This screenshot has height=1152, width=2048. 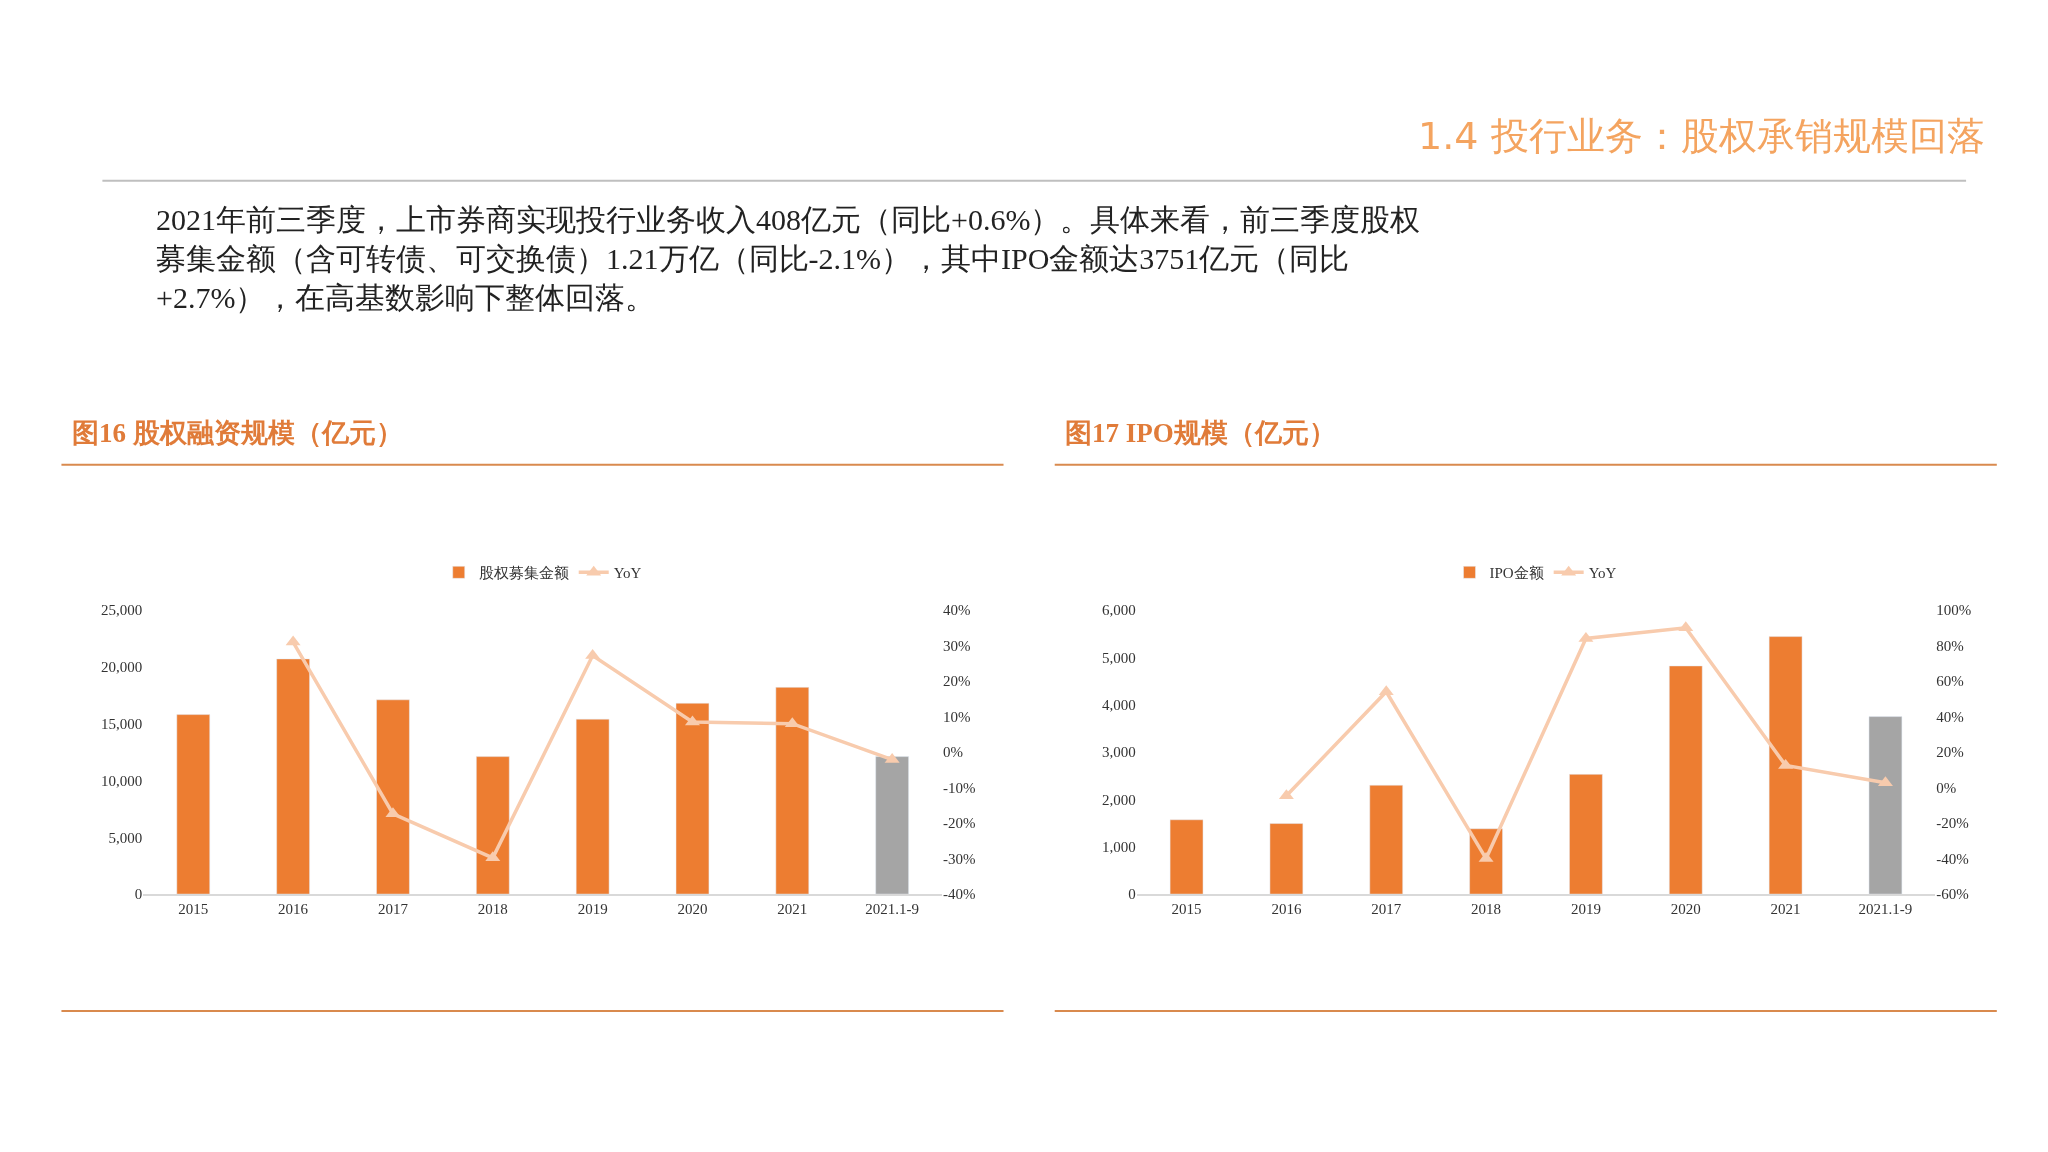 What do you see at coordinates (1950, 645) in the screenshot?
I see `y2-tick-label: 80%` at bounding box center [1950, 645].